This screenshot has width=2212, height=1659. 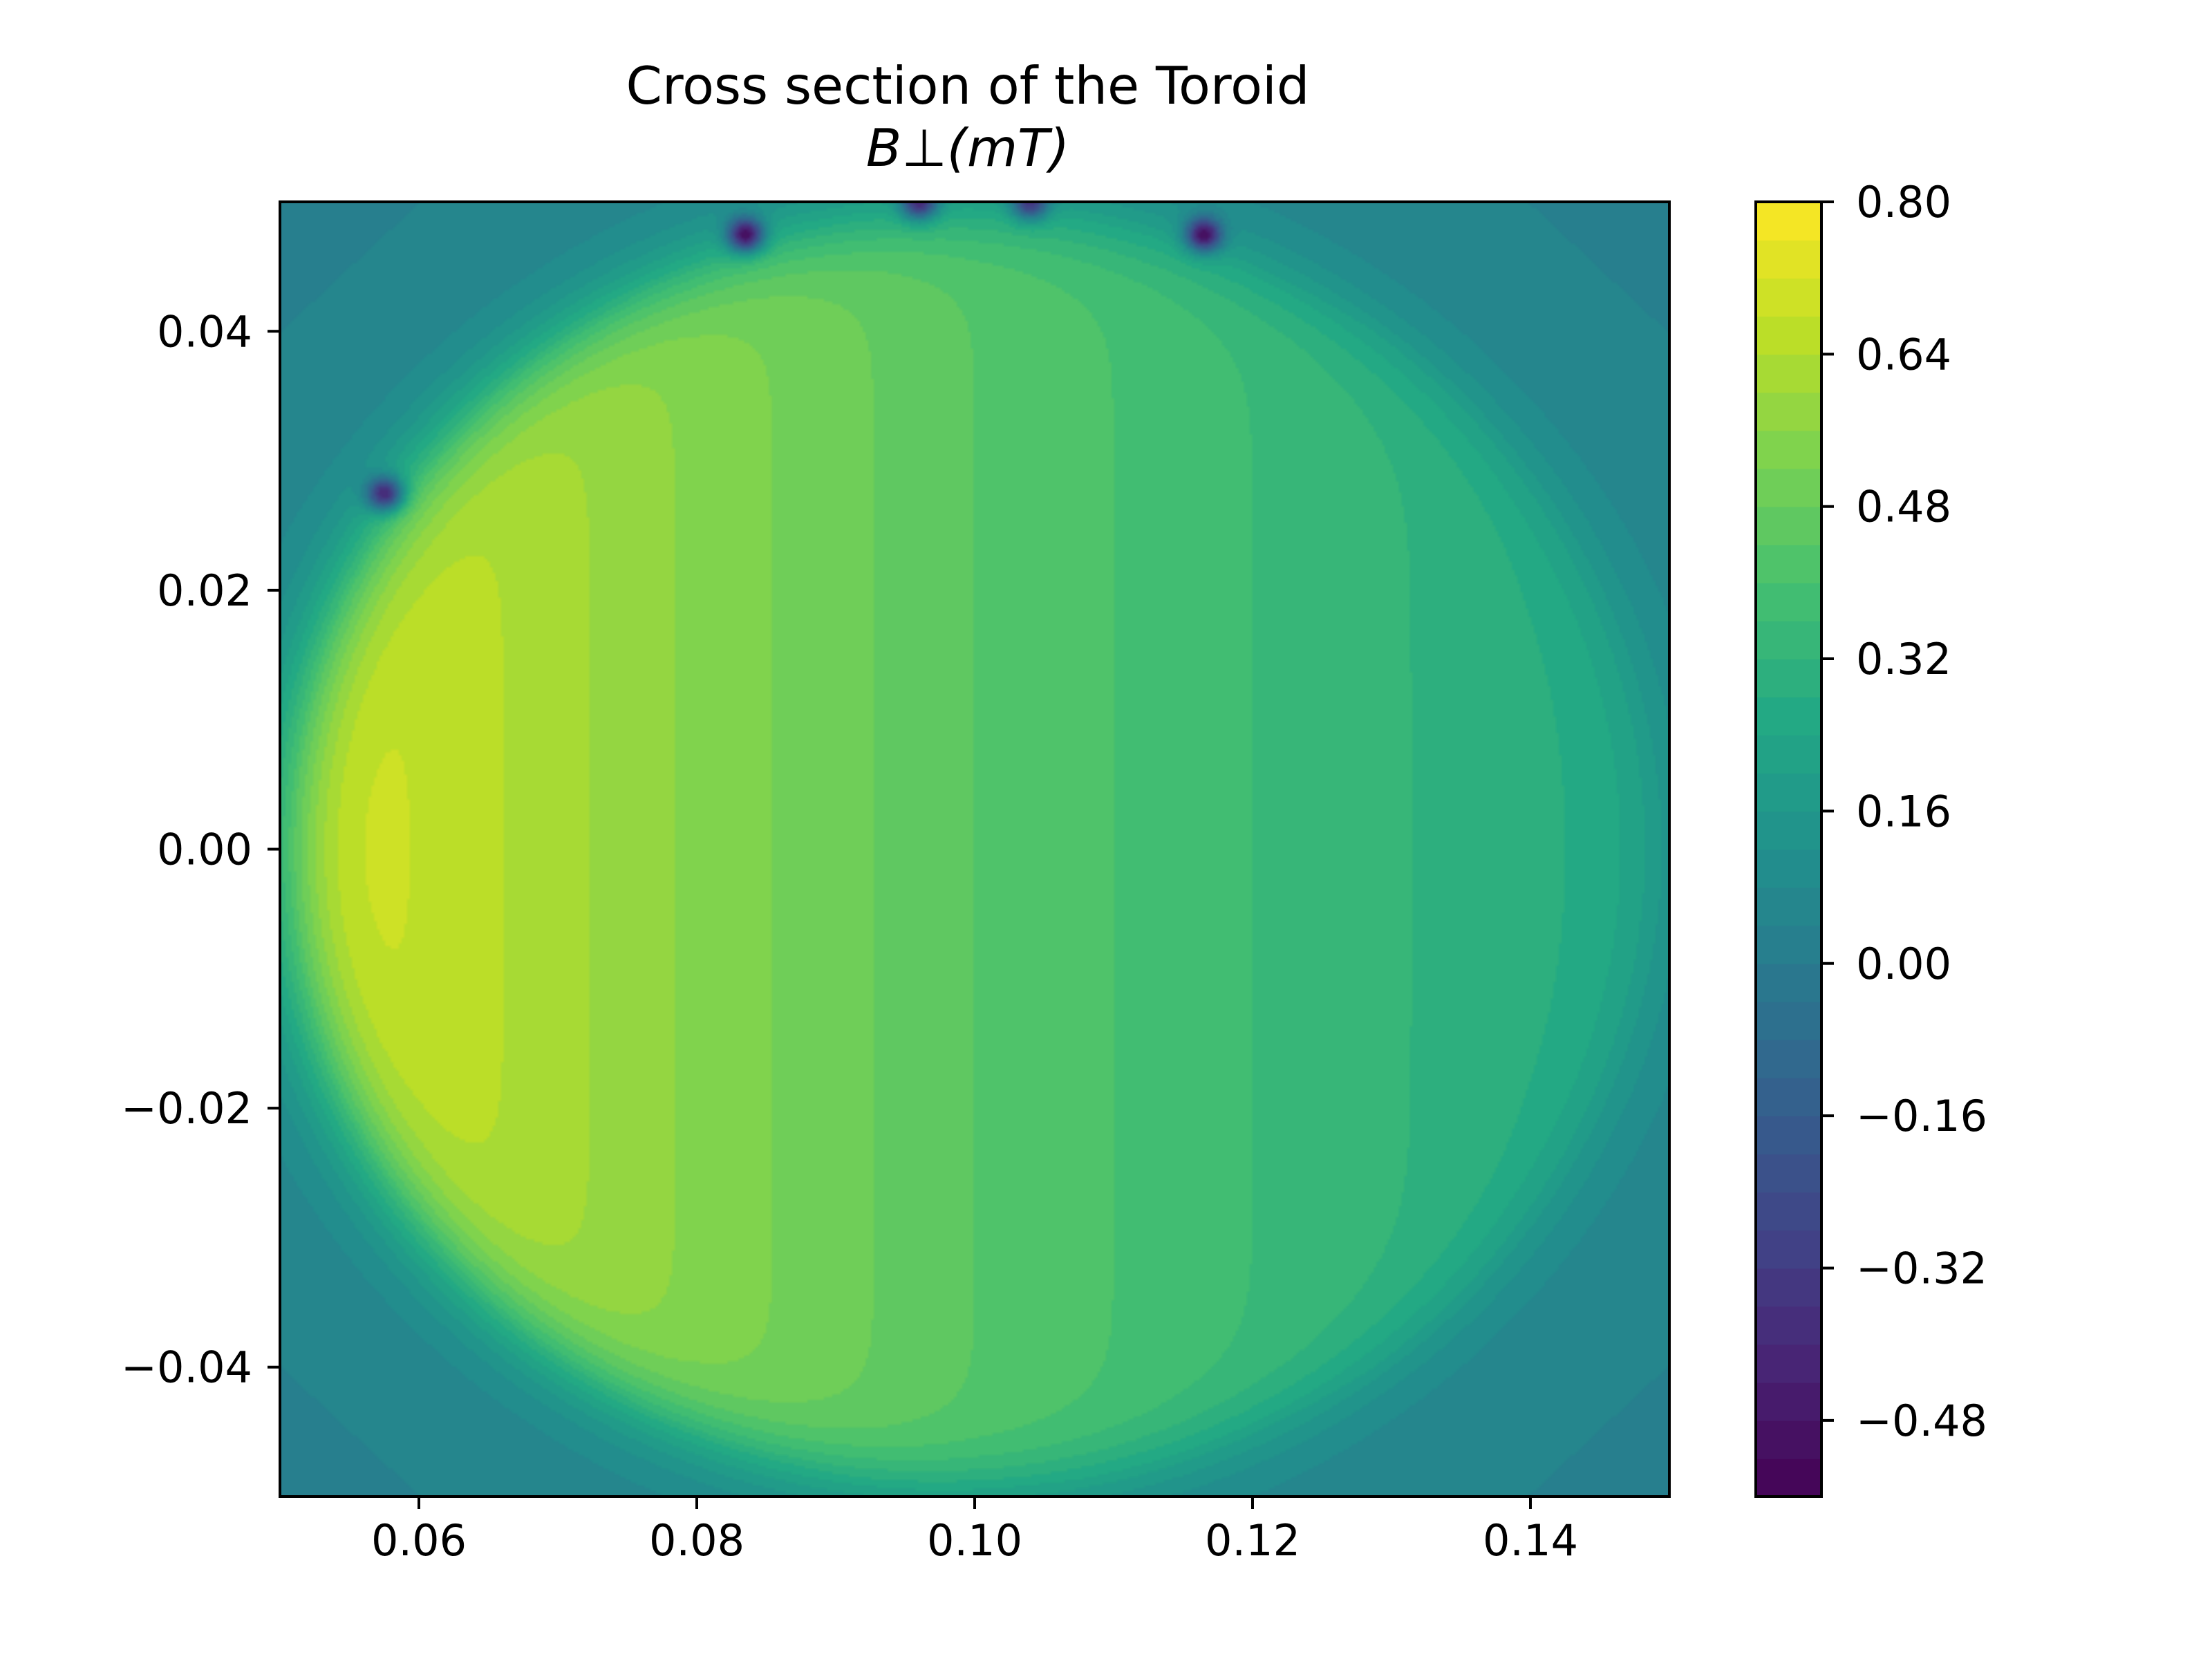 I want to click on chart-title: Cross section of the Toroid, so click(x=968, y=85).